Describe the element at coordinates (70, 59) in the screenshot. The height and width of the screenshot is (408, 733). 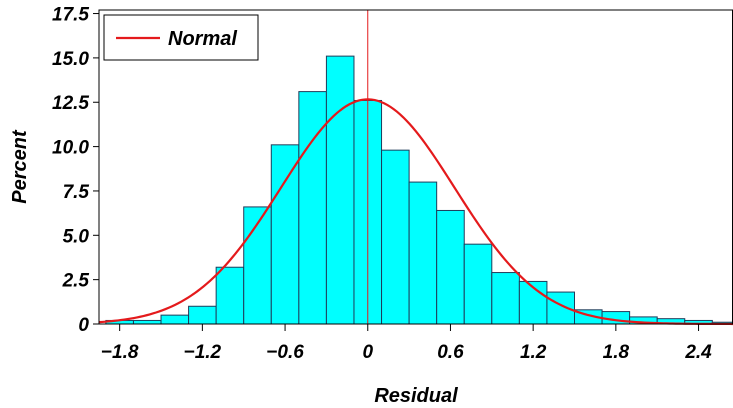
I see `y-tick-label: 15.0` at that location.